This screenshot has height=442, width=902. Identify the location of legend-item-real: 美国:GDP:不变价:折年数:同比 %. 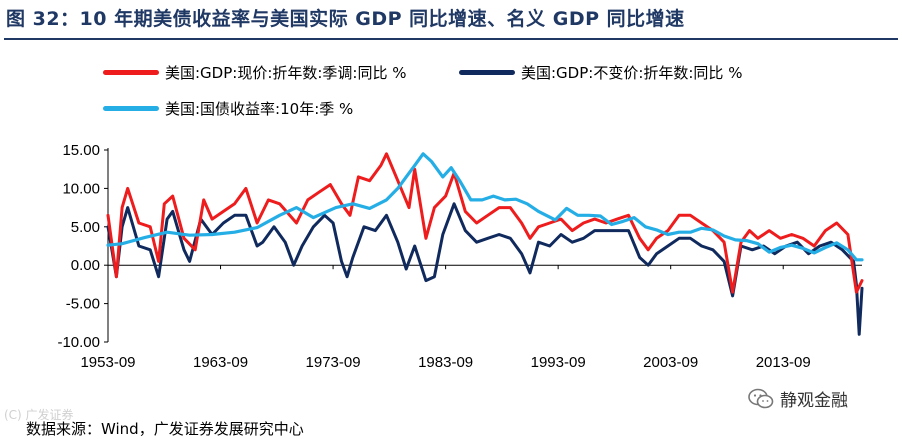
(600, 72).